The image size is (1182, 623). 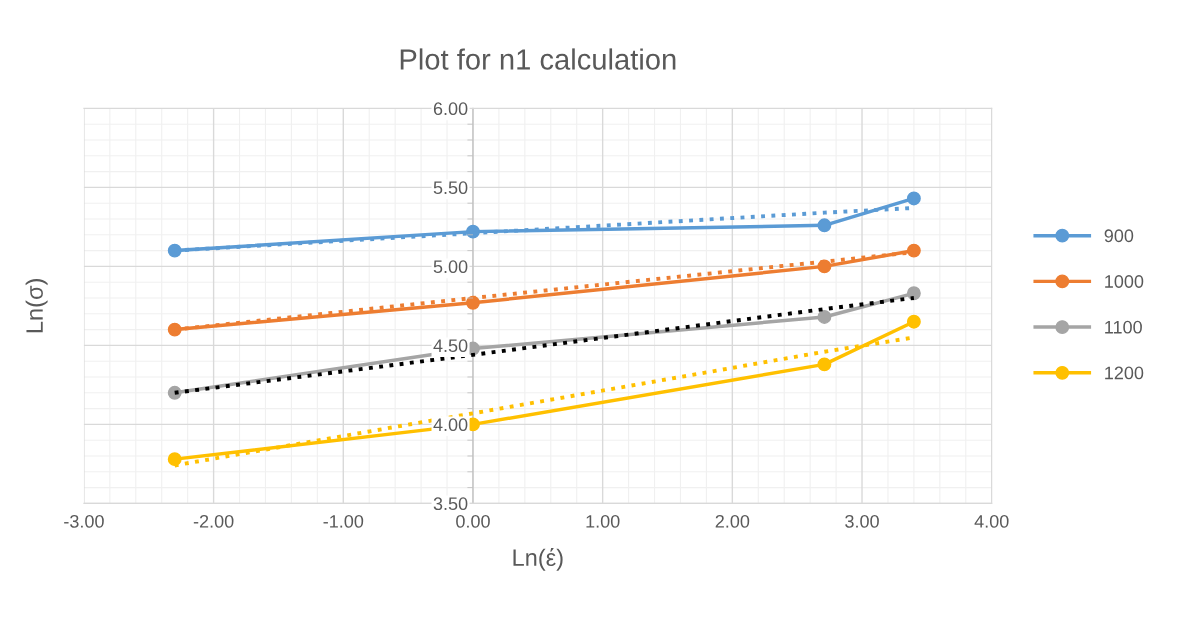 I want to click on y-tick-label: 5.00, so click(x=450, y=267).